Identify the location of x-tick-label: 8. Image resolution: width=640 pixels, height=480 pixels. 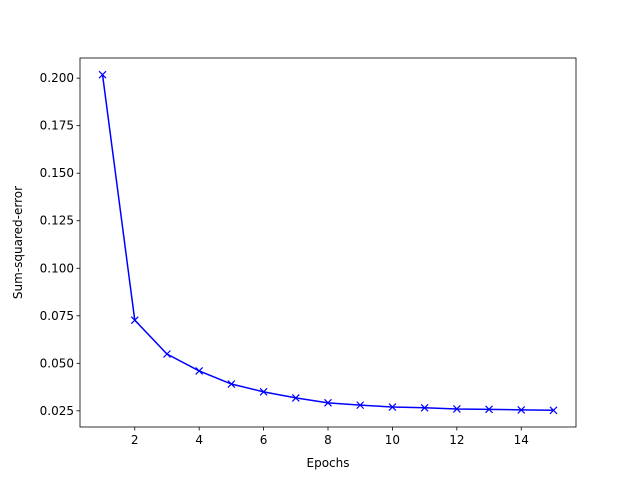
(328, 440).